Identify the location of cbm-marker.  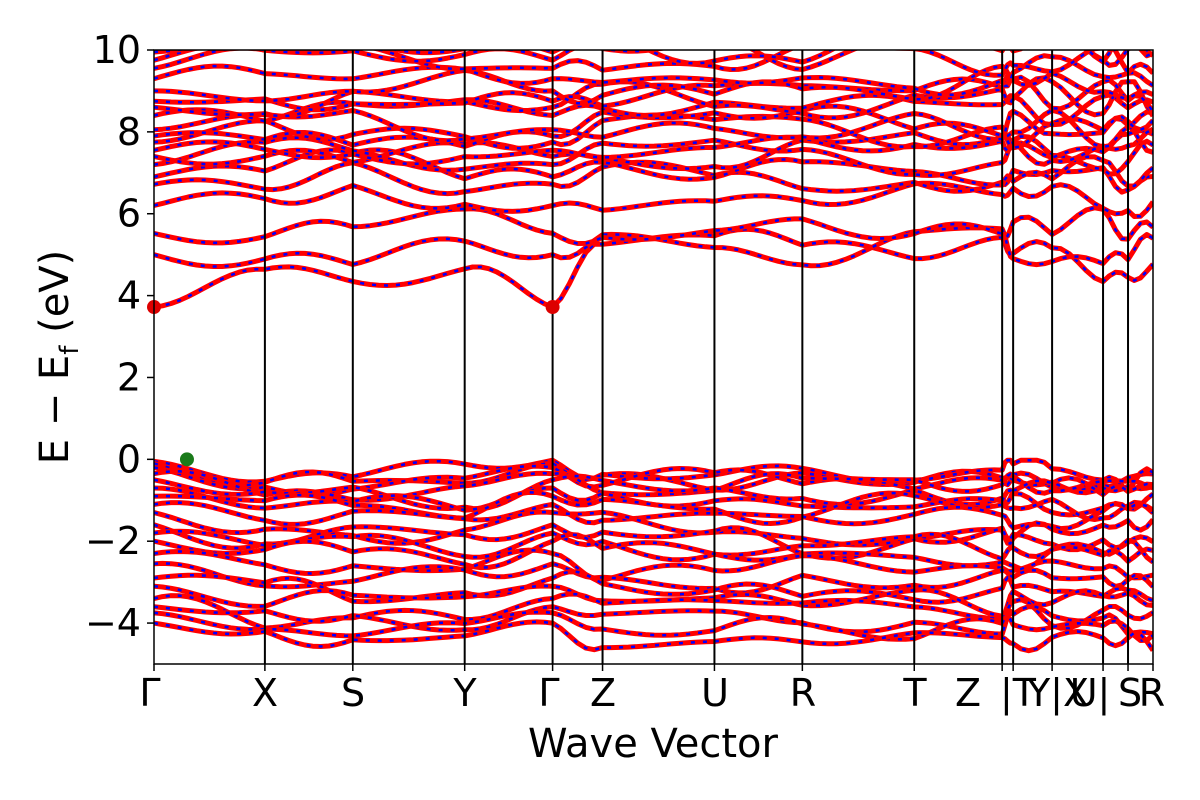
(552, 307).